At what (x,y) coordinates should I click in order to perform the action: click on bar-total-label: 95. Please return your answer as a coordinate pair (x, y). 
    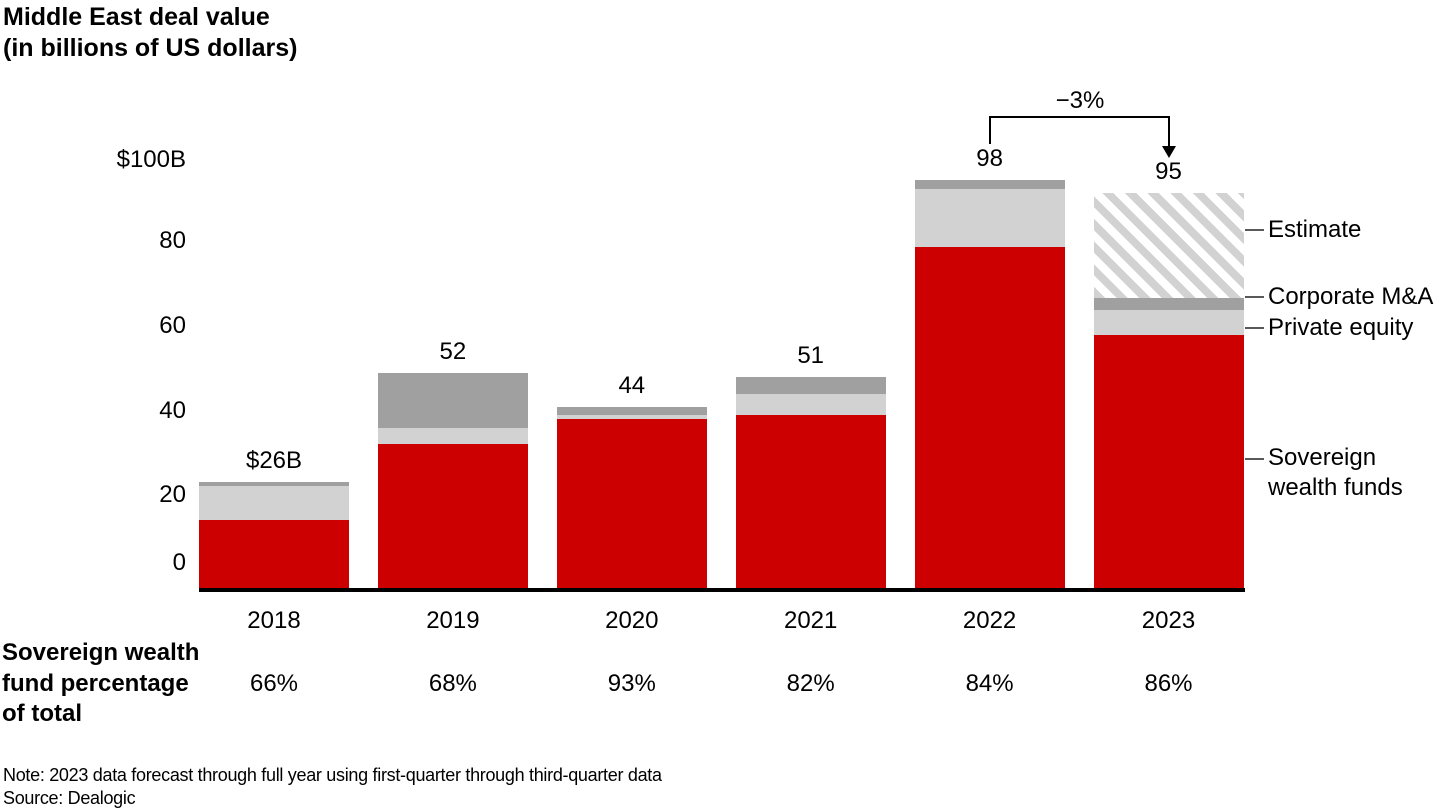
    Looking at the image, I should click on (1168, 171).